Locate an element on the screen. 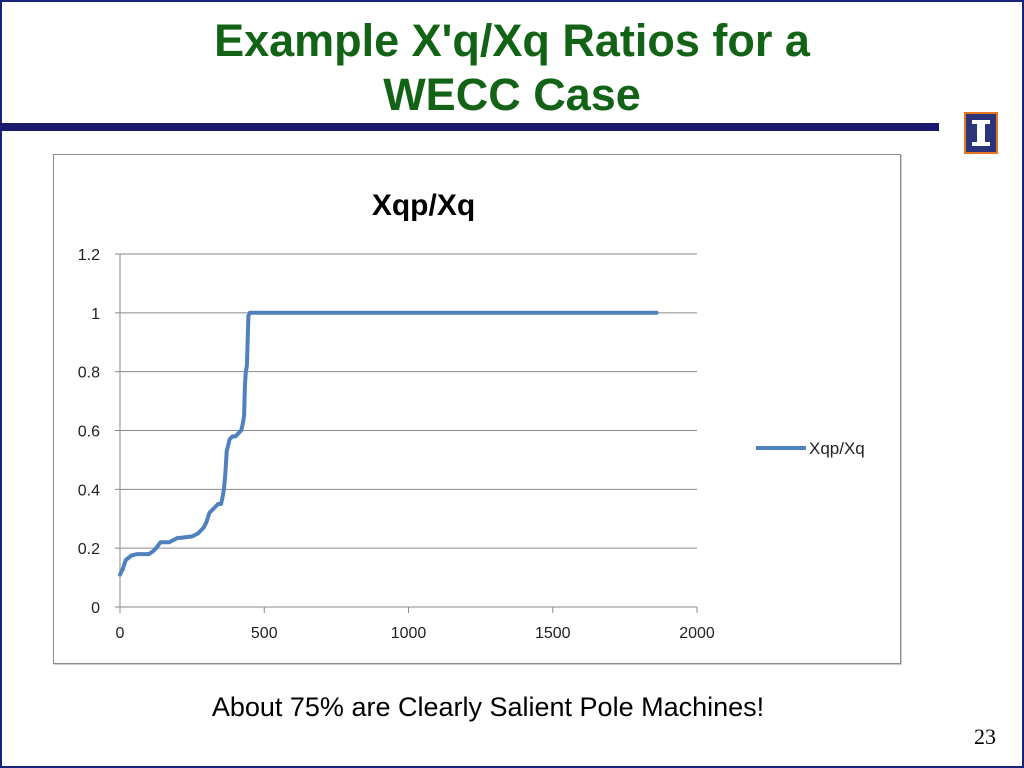 The height and width of the screenshot is (768, 1024). x-tick-label: 1500 is located at coordinates (553, 633).